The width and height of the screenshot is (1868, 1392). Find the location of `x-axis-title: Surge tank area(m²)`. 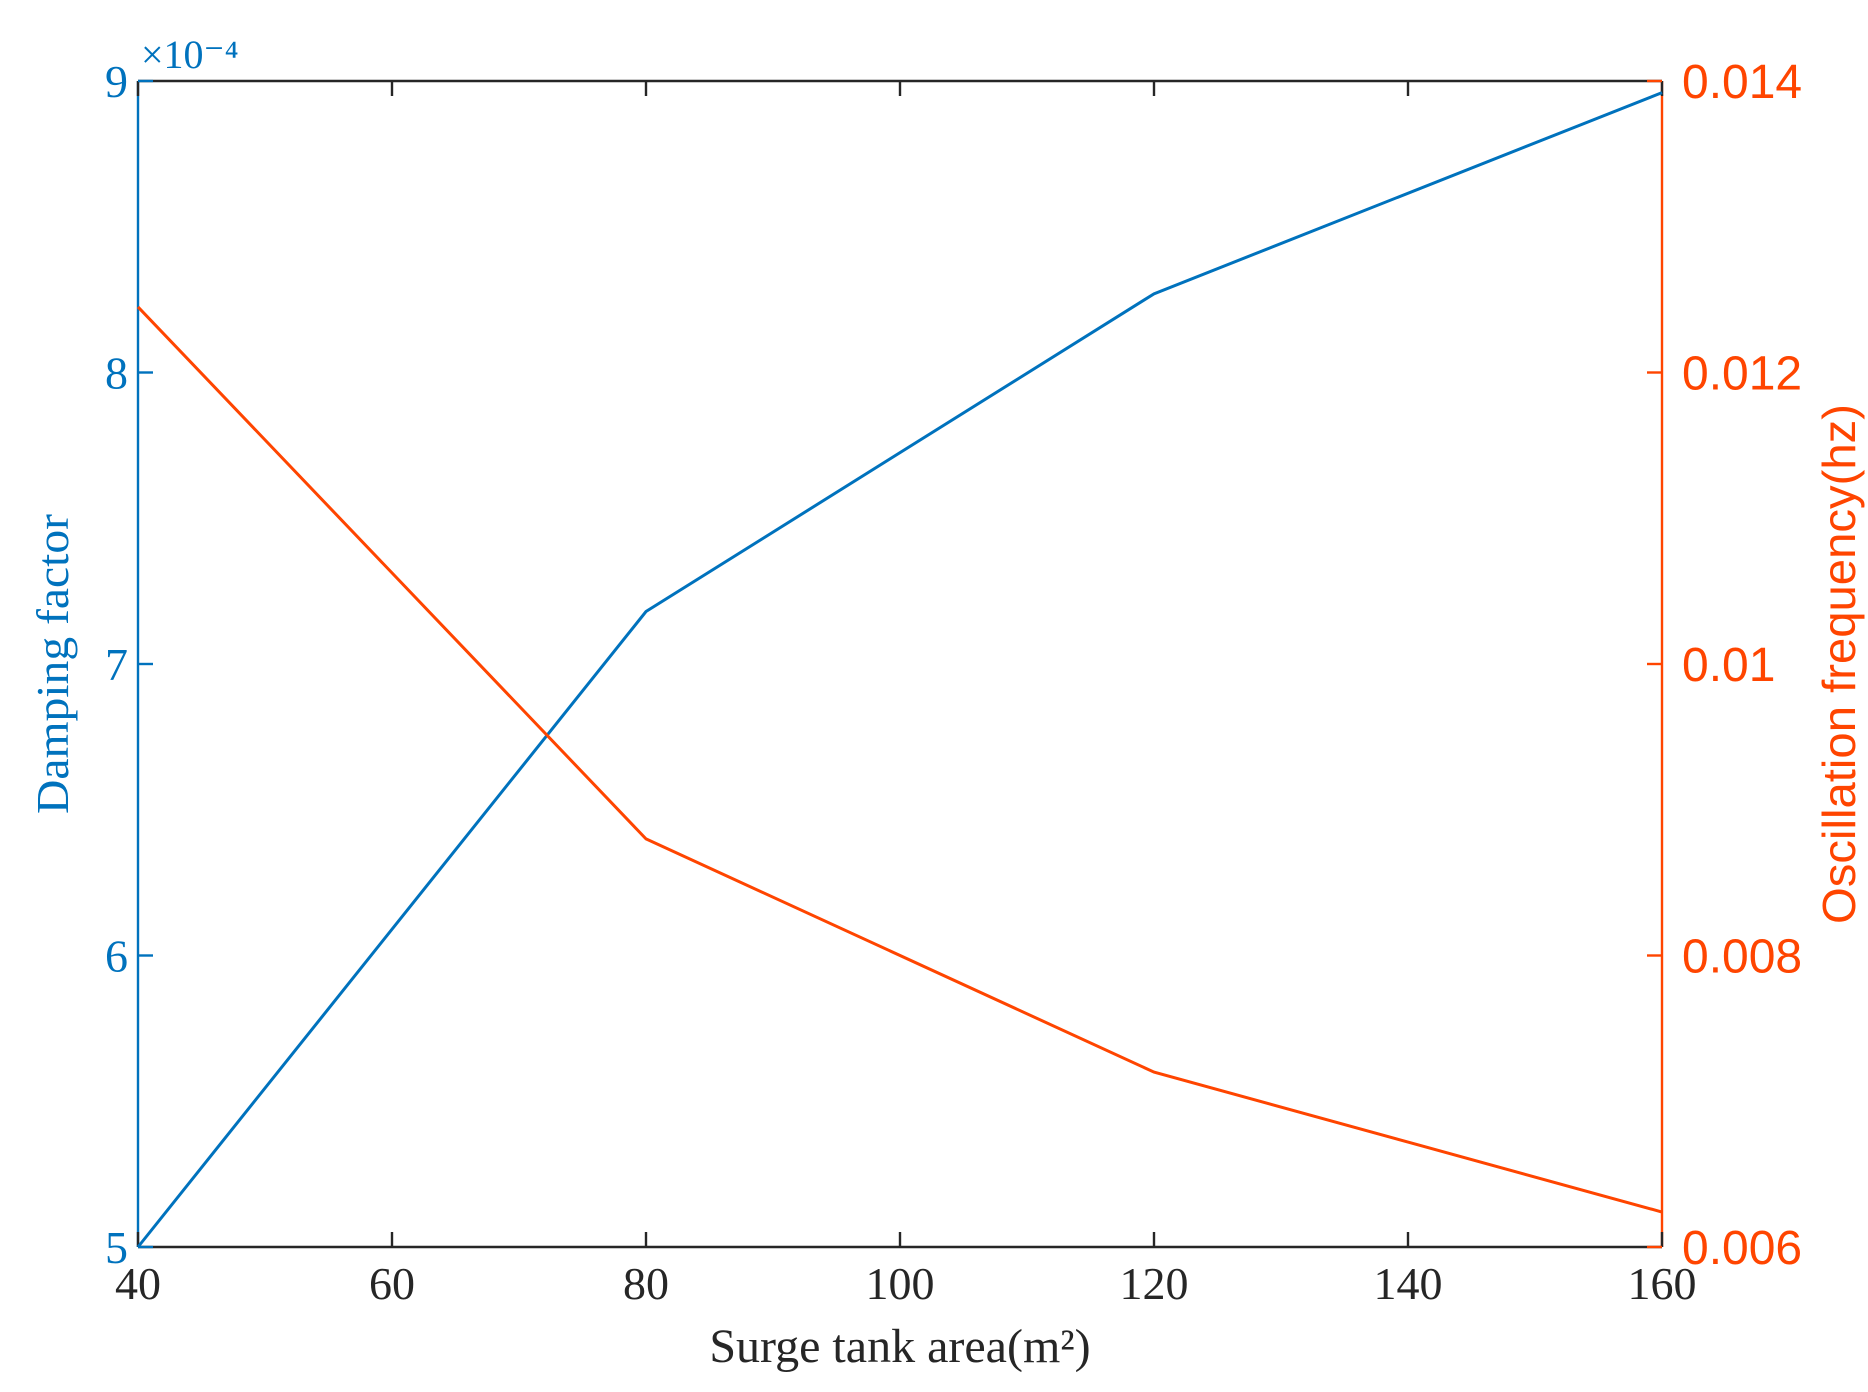

x-axis-title: Surge tank area(m²) is located at coordinates (899, 1346).